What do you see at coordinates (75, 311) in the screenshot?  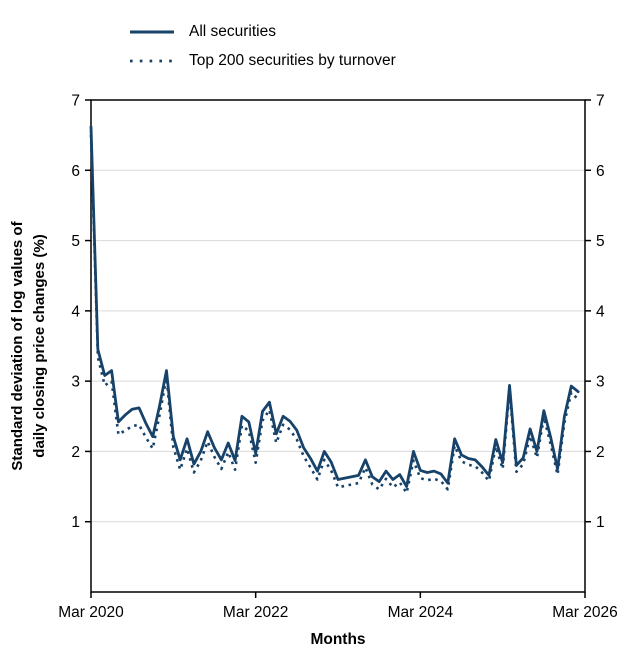 I see `y-tick-label-left-4: 4` at bounding box center [75, 311].